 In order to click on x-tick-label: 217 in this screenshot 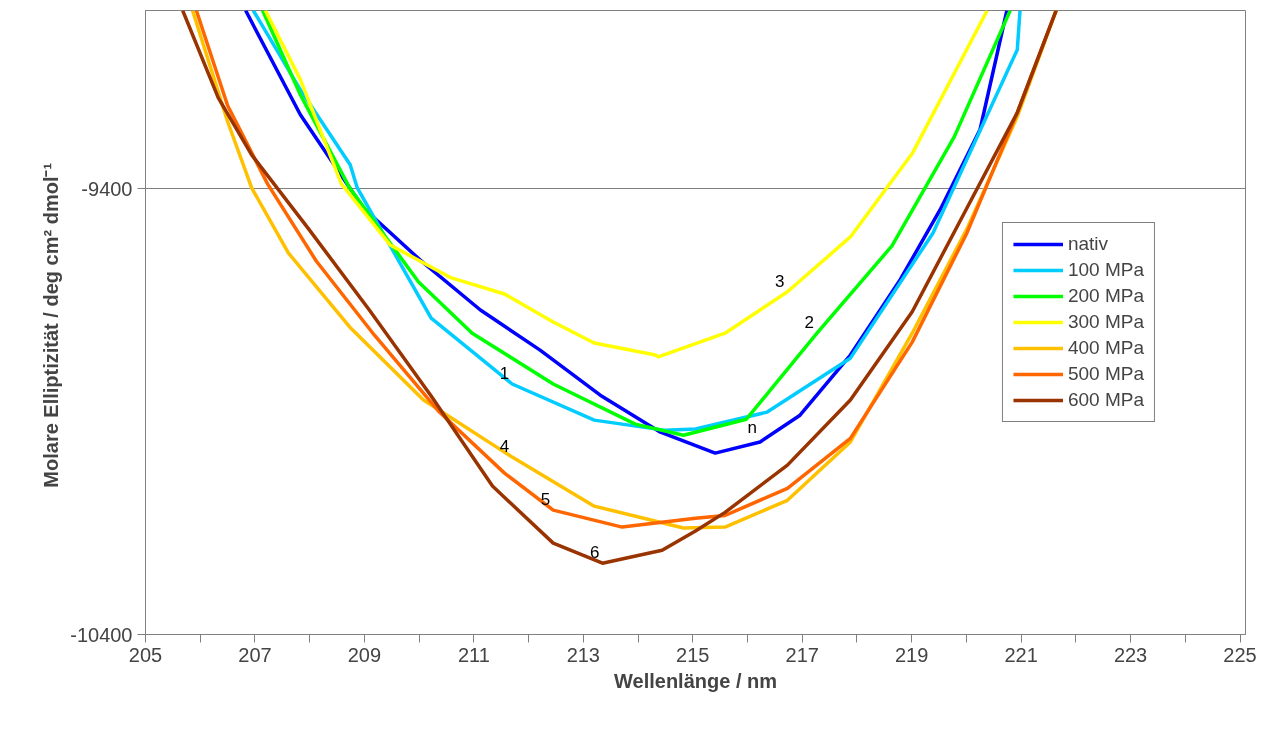, I will do `click(802, 654)`.